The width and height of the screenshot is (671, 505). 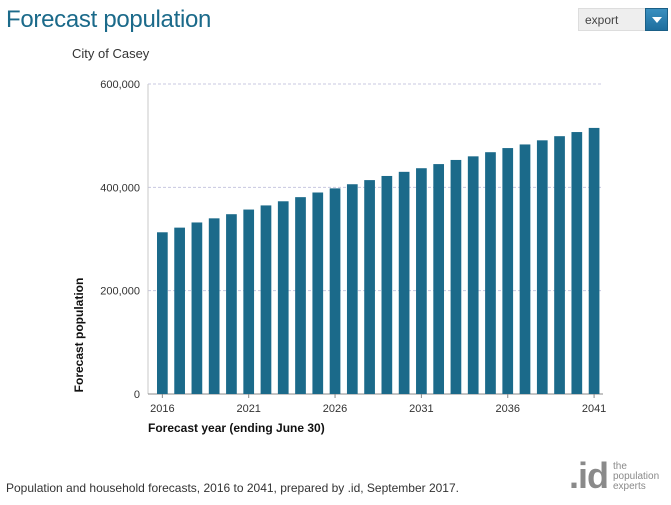 What do you see at coordinates (162, 409) in the screenshot?
I see `x-tick-label: 2016` at bounding box center [162, 409].